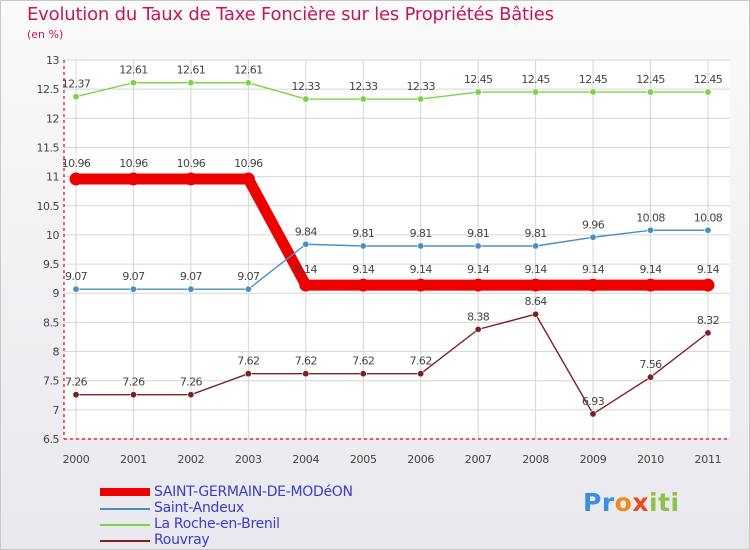 Image resolution: width=750 pixels, height=550 pixels. Describe the element at coordinates (52, 235) in the screenshot. I see `y-tick-label: 10` at that location.